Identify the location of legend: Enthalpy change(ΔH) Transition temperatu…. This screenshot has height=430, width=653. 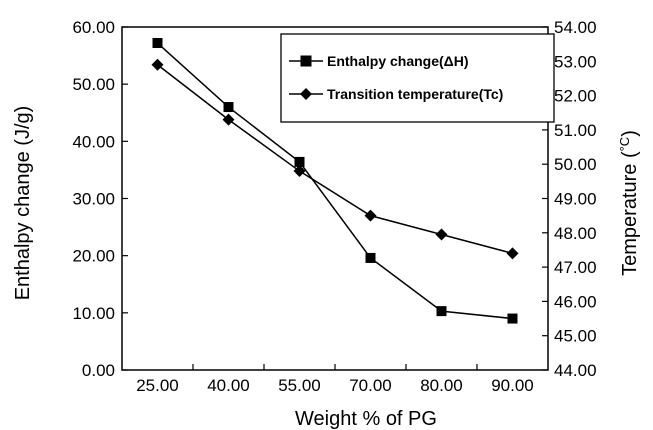
(417, 78).